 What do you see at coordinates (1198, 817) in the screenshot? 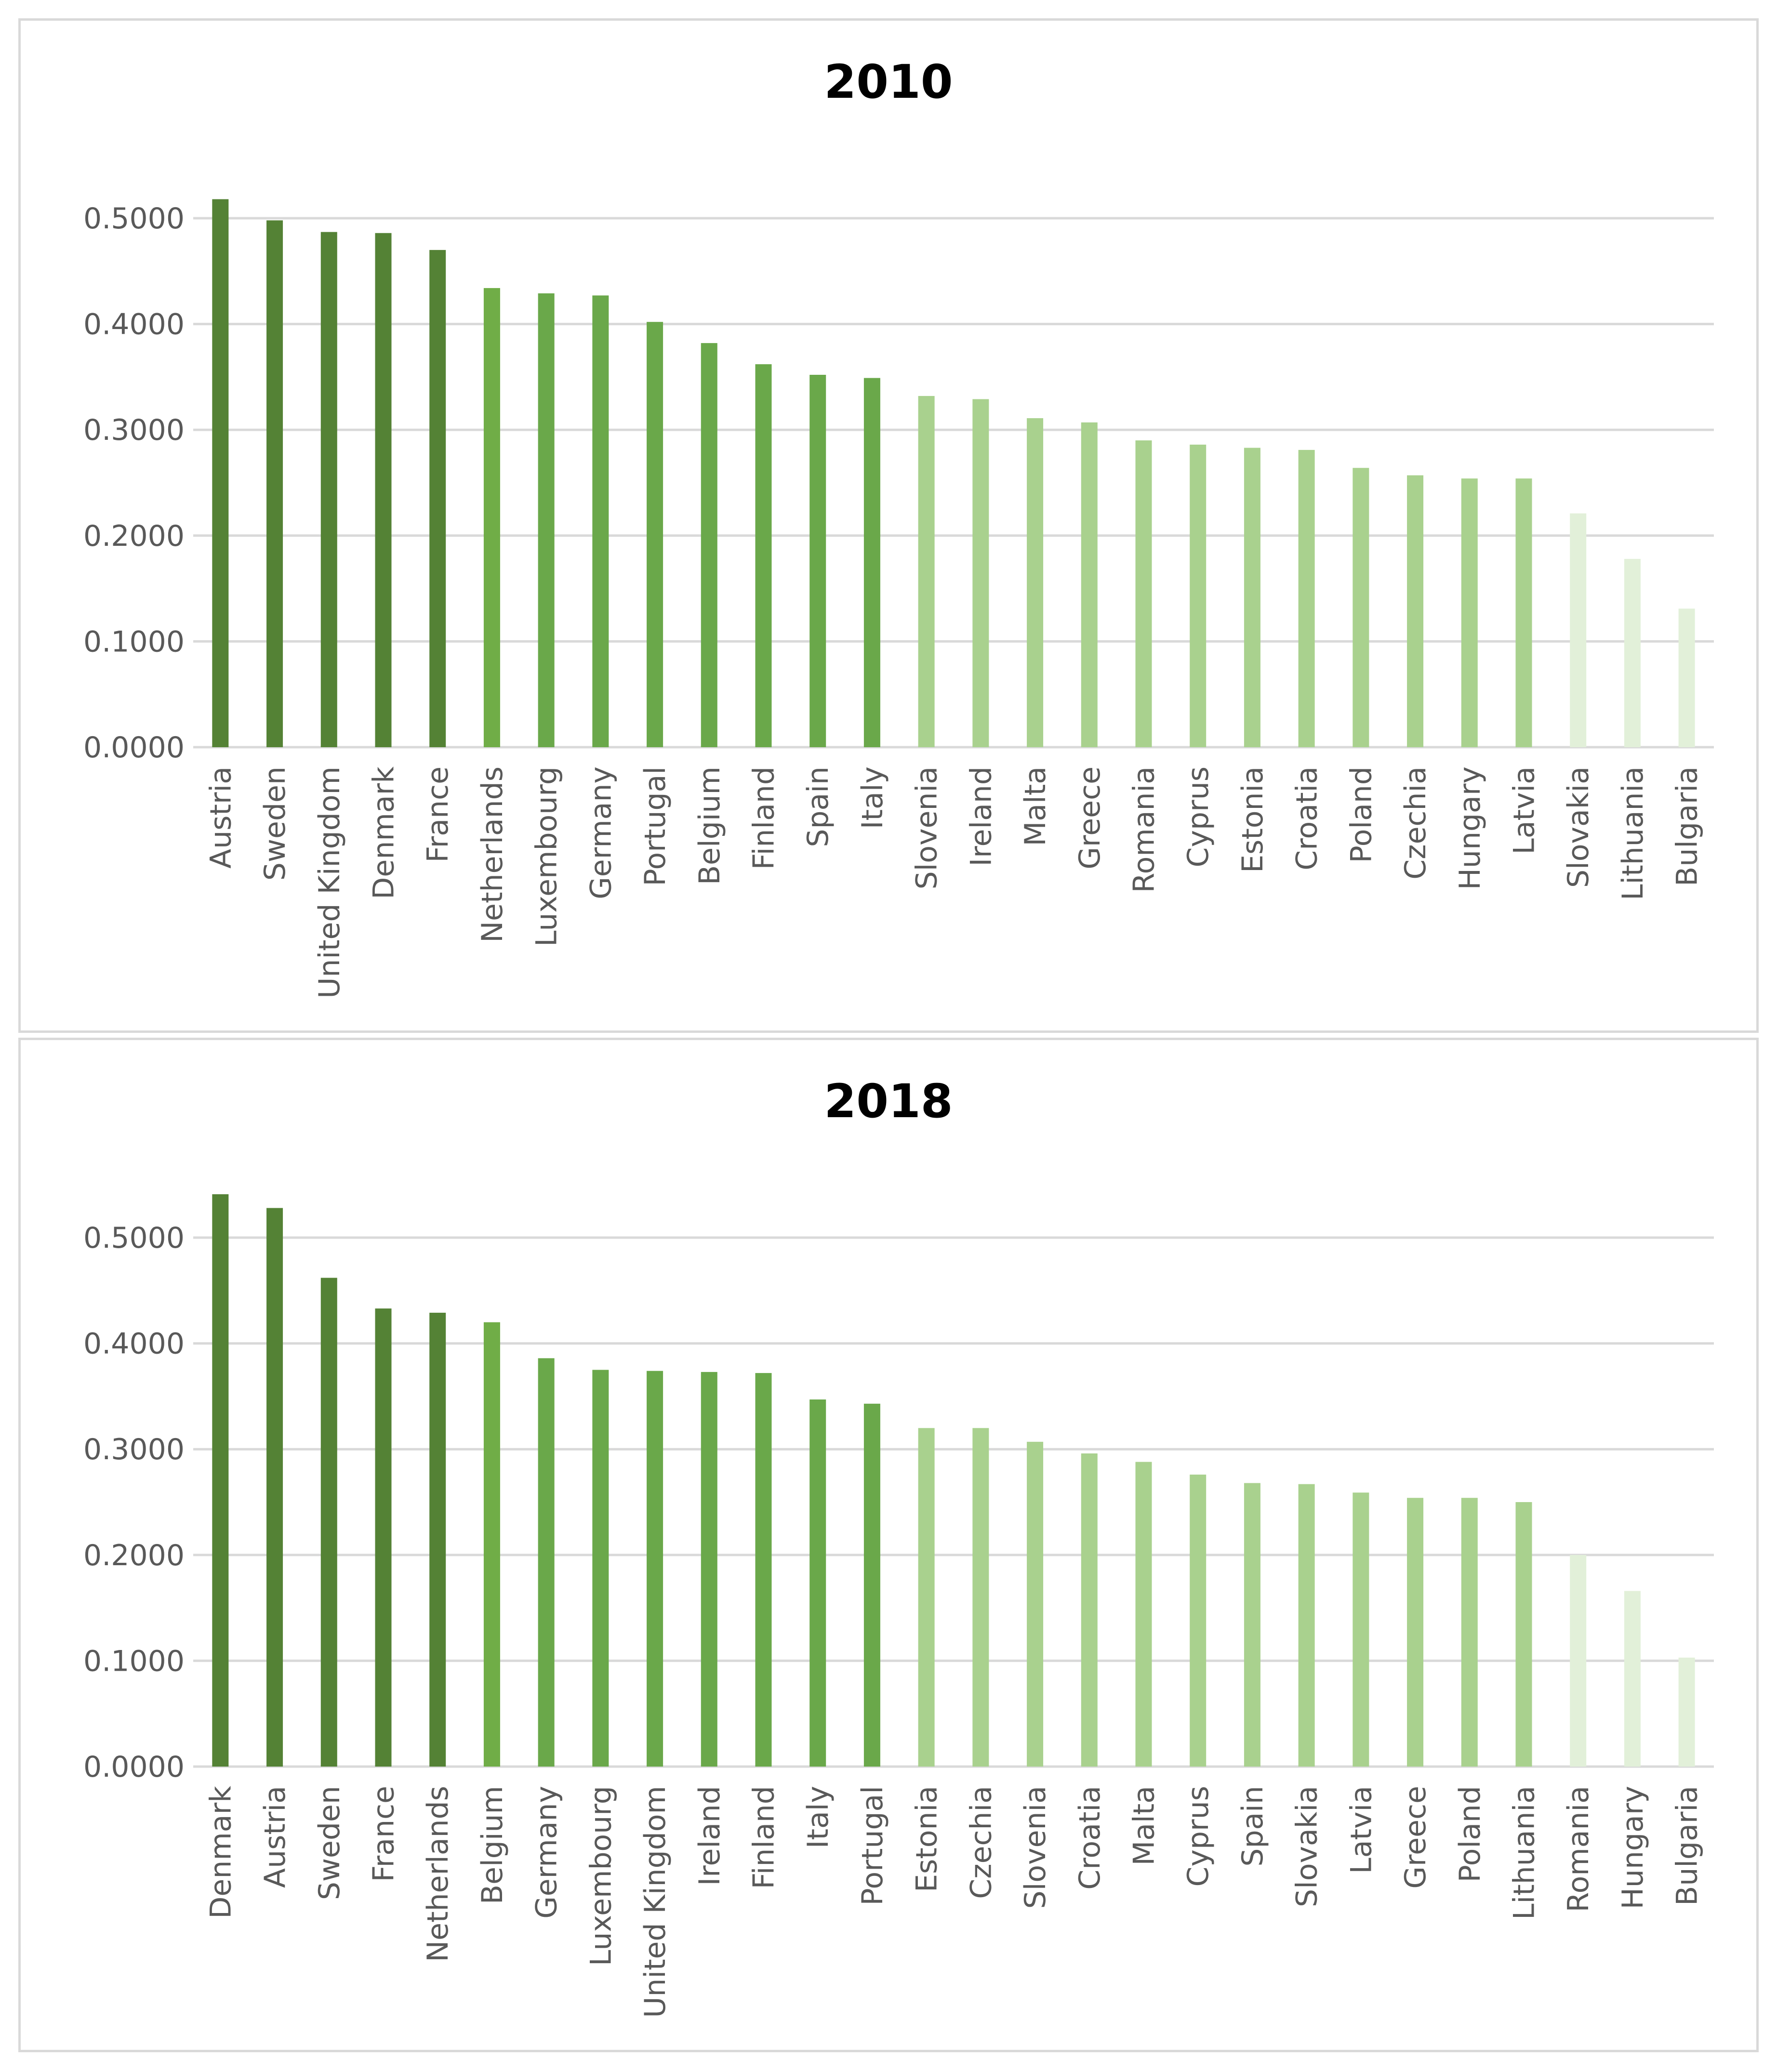
I see `x-category-label: Cyprus` at bounding box center [1198, 817].